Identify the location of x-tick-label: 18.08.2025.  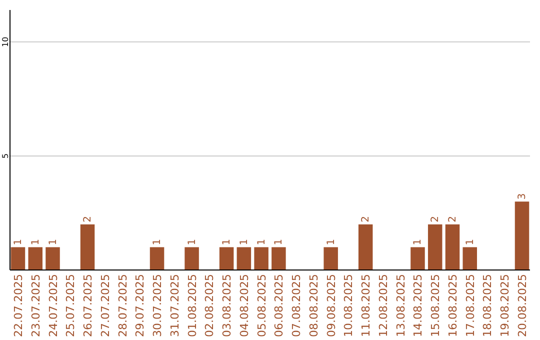
(487, 305).